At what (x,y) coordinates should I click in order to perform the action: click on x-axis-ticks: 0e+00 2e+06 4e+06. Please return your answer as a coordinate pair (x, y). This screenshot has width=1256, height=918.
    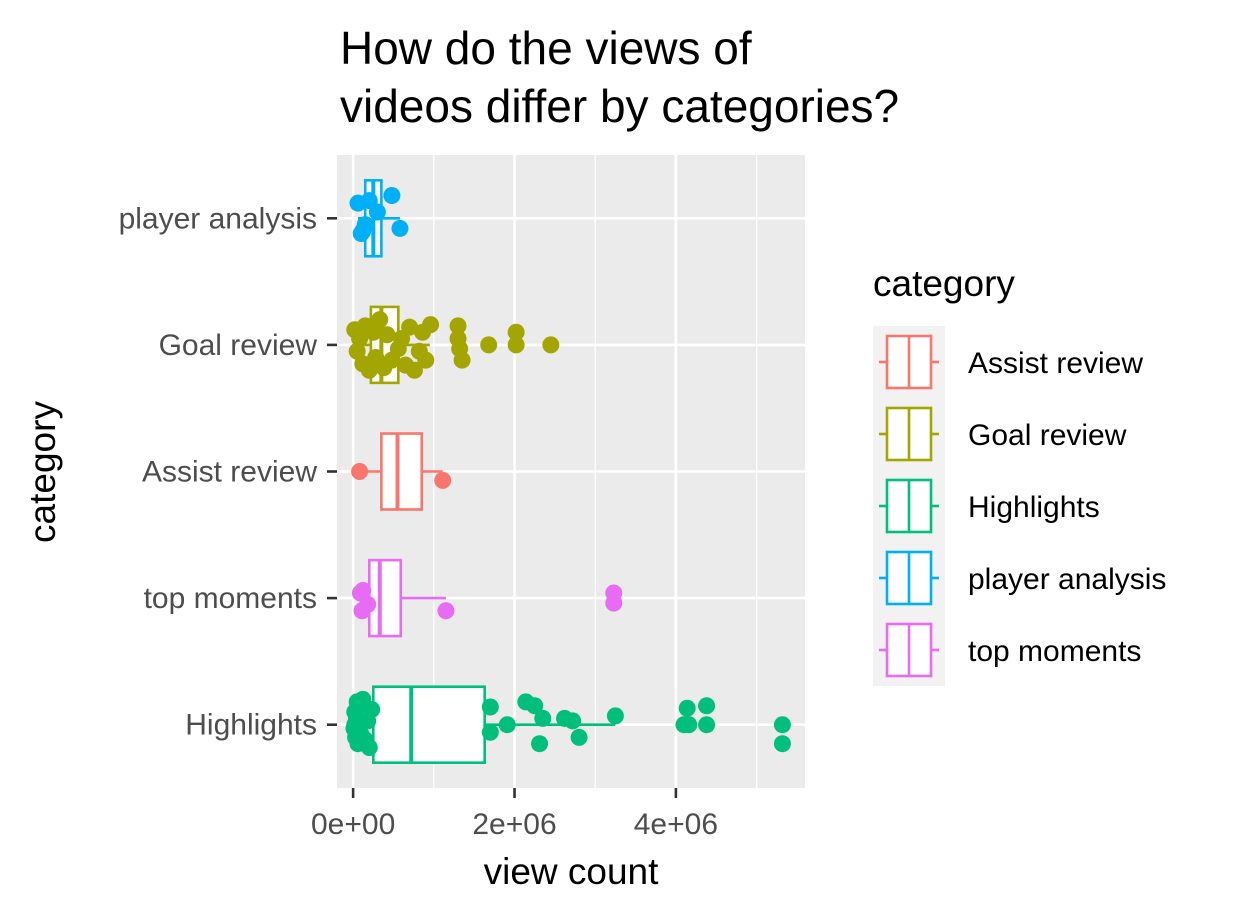
    Looking at the image, I should click on (514, 814).